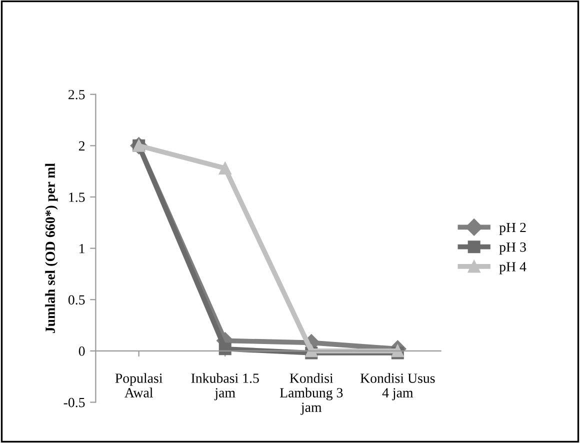 The image size is (580, 443). Describe the element at coordinates (76, 300) in the screenshot. I see `y-tick-label: 0.5` at that location.